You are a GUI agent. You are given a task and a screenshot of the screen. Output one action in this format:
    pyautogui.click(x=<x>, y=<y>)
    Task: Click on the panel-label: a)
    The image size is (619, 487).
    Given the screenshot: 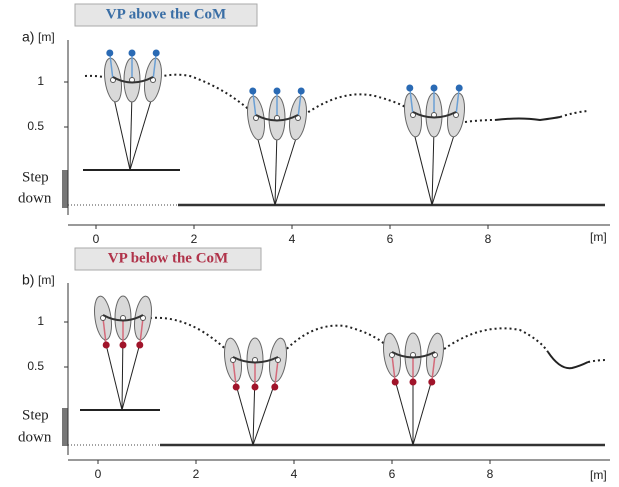 What is the action you would take?
    pyautogui.click(x=28, y=37)
    